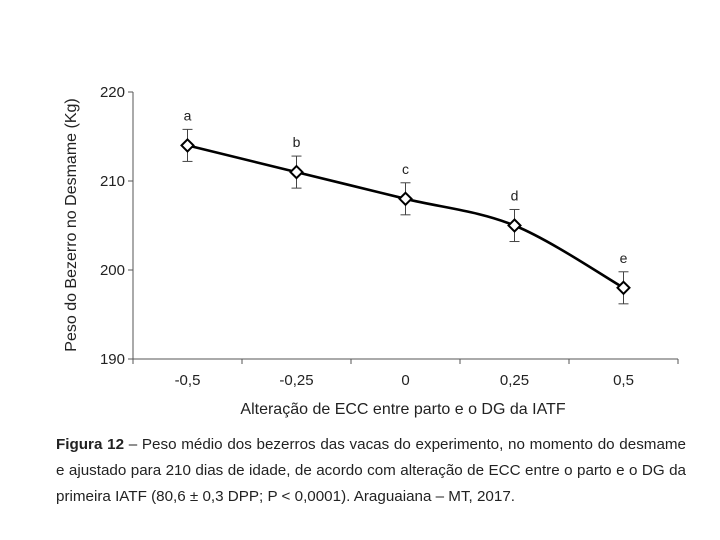 This screenshot has height=540, width=720. I want to click on x-tick-label: -0,25, so click(296, 380).